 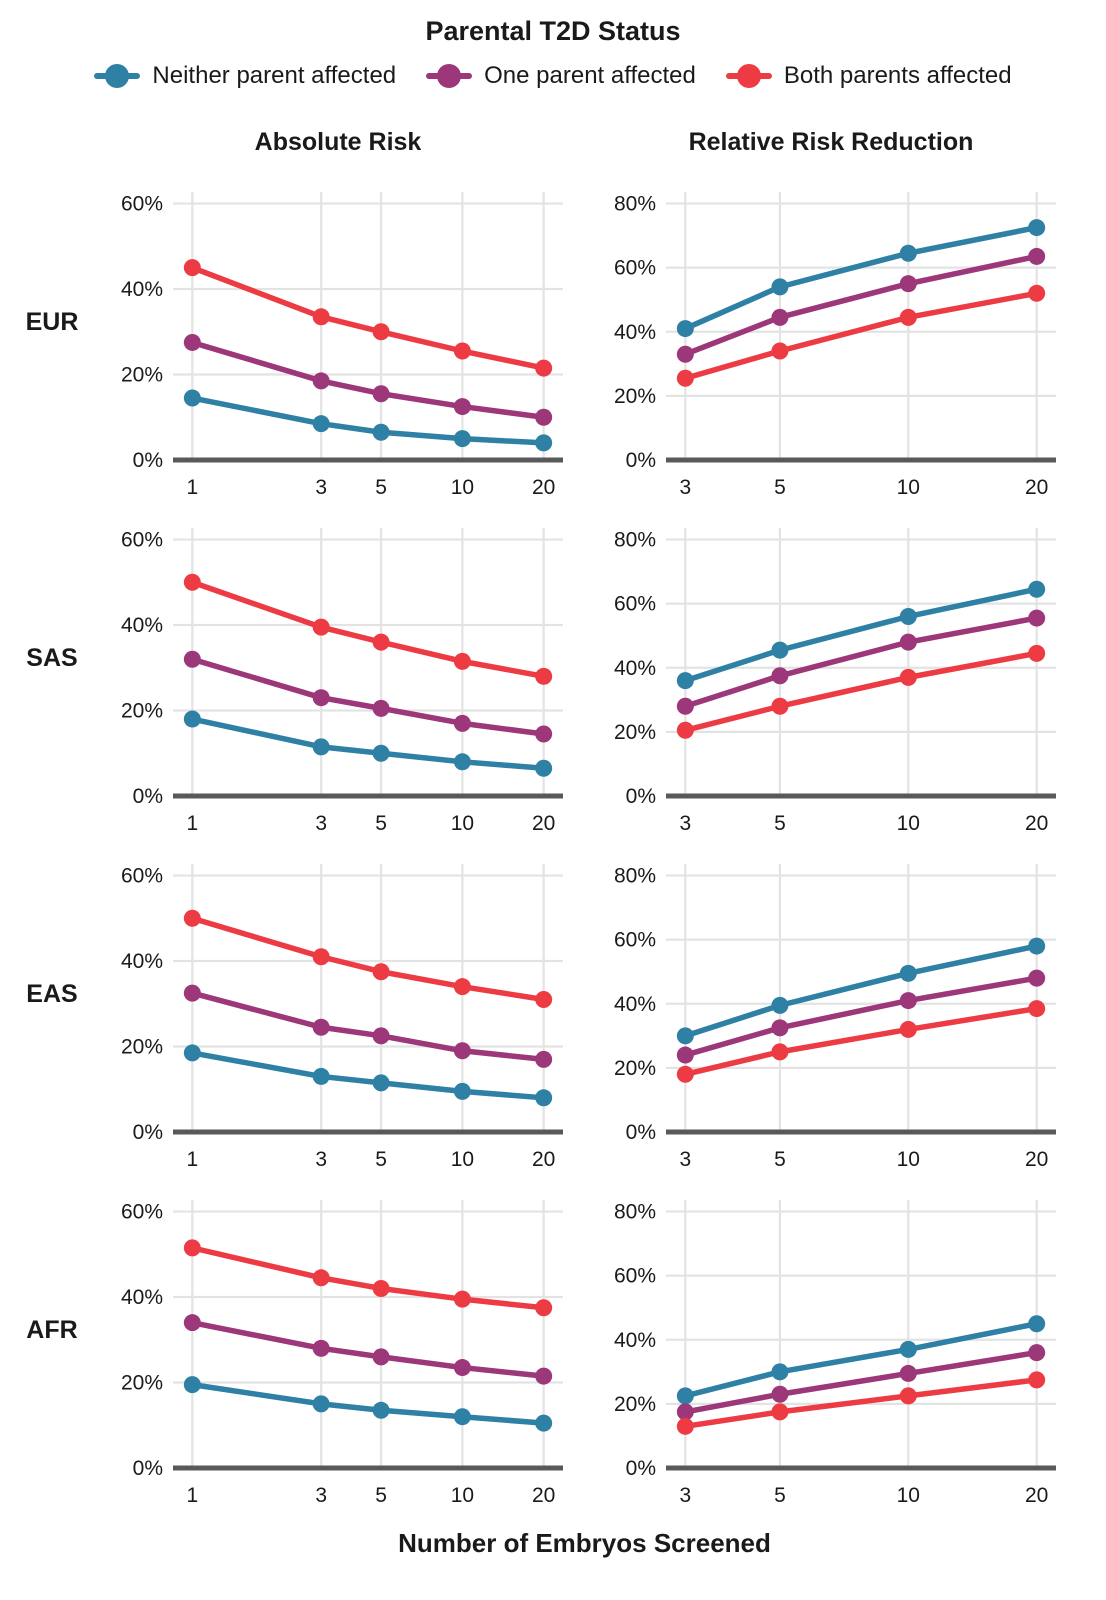 What do you see at coordinates (52, 1330) in the screenshot?
I see `row-label-afr: AFR` at bounding box center [52, 1330].